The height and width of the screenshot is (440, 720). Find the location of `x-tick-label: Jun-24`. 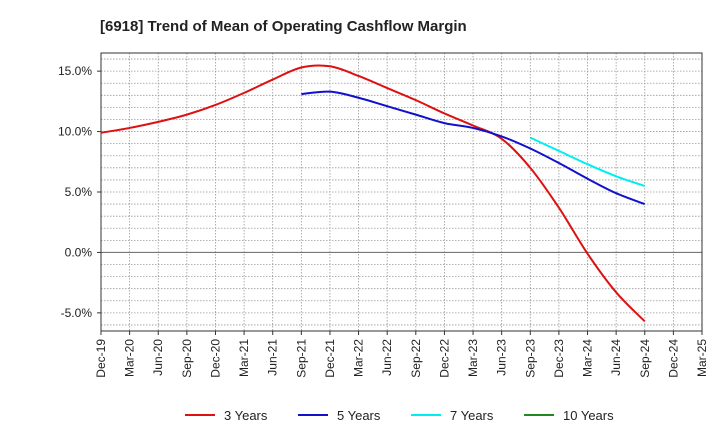

x-tick-label: Jun-24 is located at coordinates (616, 357).